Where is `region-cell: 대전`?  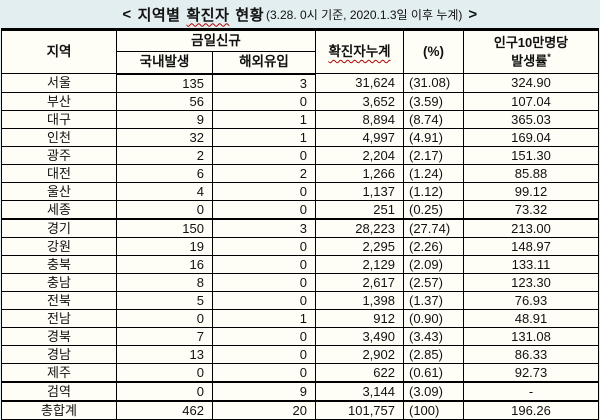 region-cell: 대전 is located at coordinates (59, 173).